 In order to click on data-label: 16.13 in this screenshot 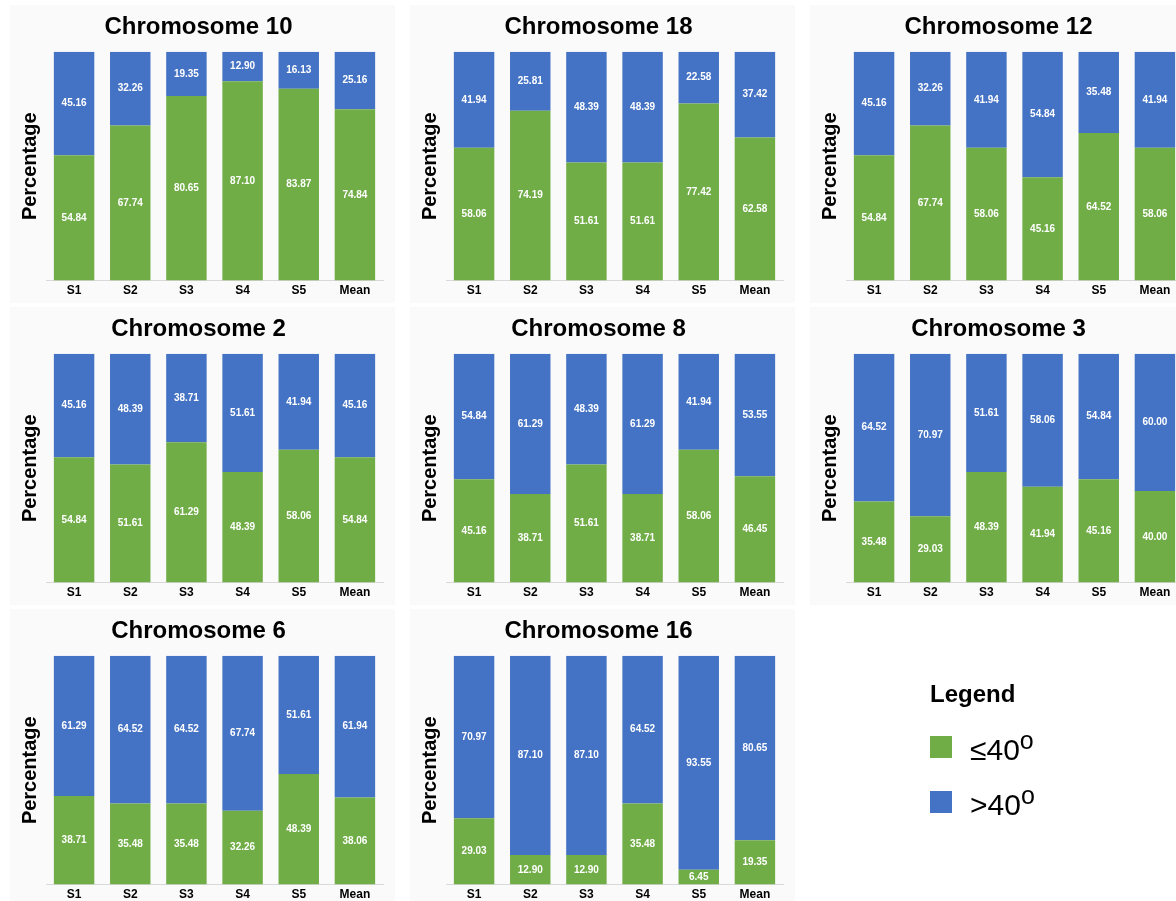, I will do `click(299, 69)`.